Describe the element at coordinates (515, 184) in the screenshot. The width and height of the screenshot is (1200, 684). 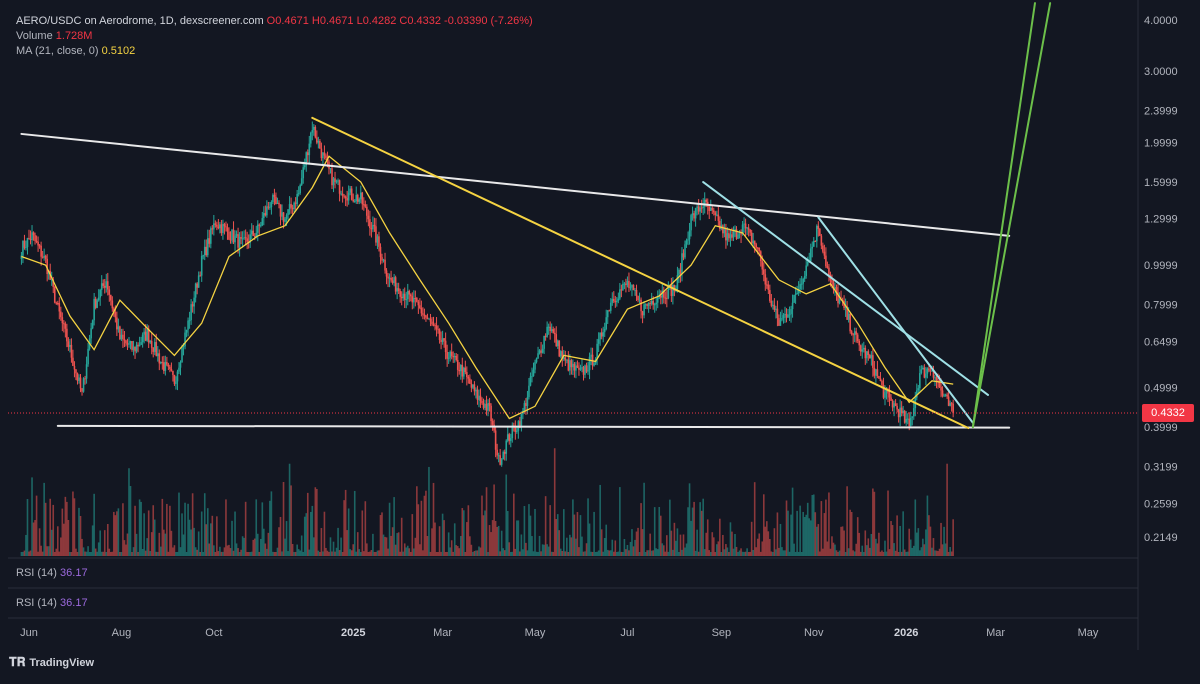
I see `trend-line-white-descending` at that location.